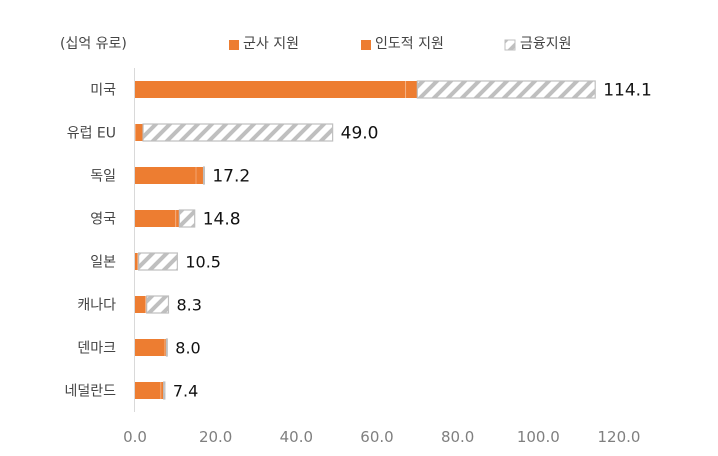 The width and height of the screenshot is (718, 456). Describe the element at coordinates (90, 392) in the screenshot. I see `category-label: 네덜란드` at that location.